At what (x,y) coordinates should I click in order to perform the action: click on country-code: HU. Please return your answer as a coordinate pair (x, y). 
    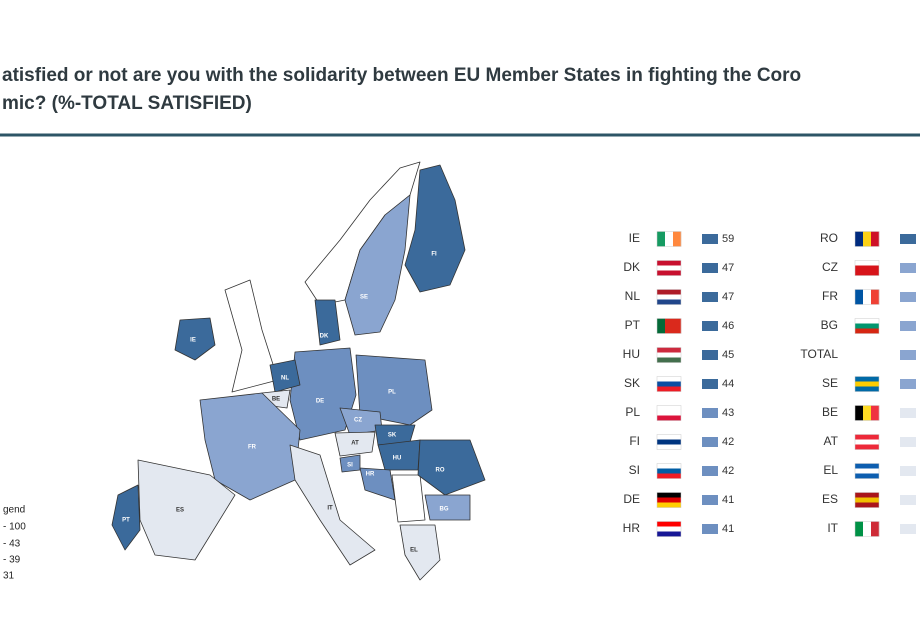
    Looking at the image, I should click on (631, 354).